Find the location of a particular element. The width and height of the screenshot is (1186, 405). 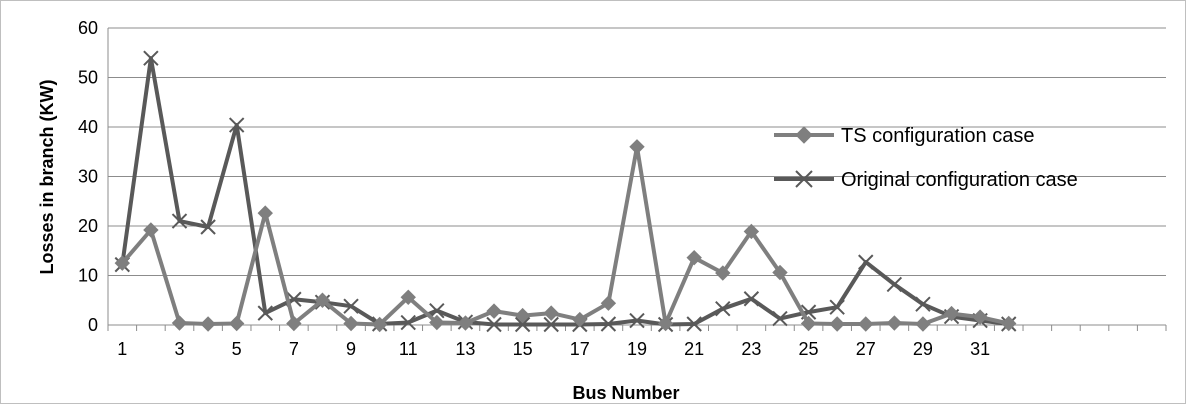

x-axis-title: Bus Number is located at coordinates (625, 393).